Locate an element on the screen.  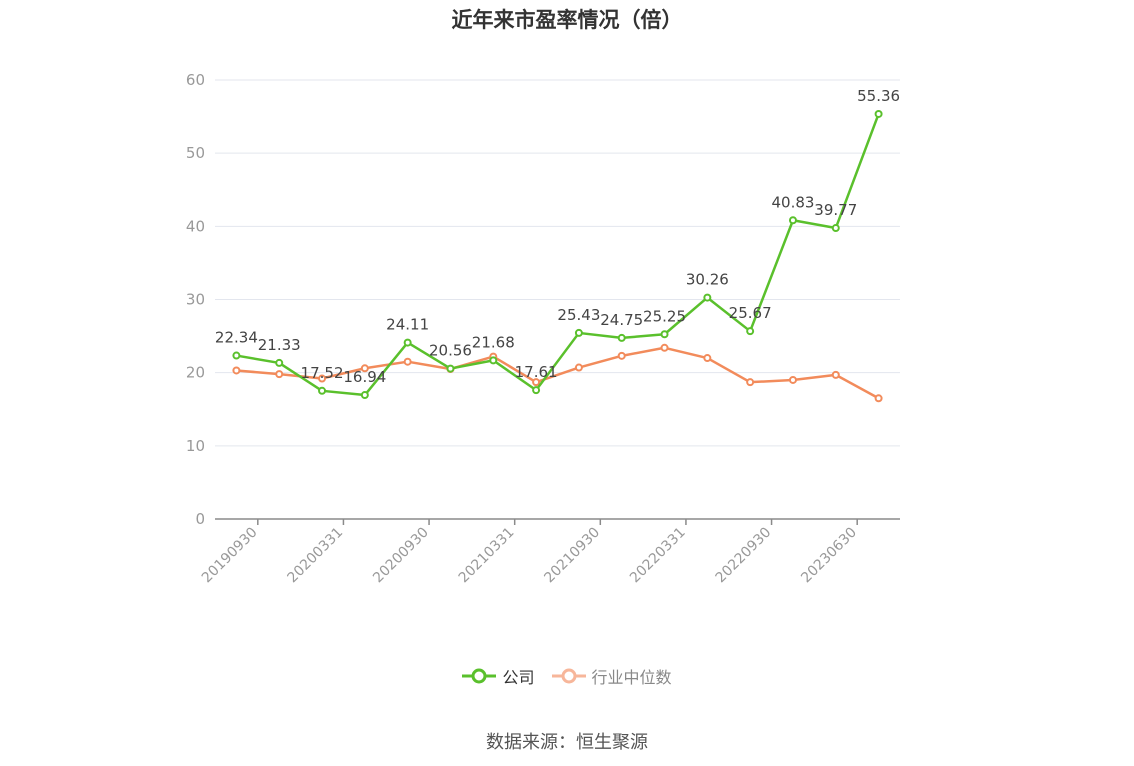
y-tick-label: 40 is located at coordinates (195, 226).